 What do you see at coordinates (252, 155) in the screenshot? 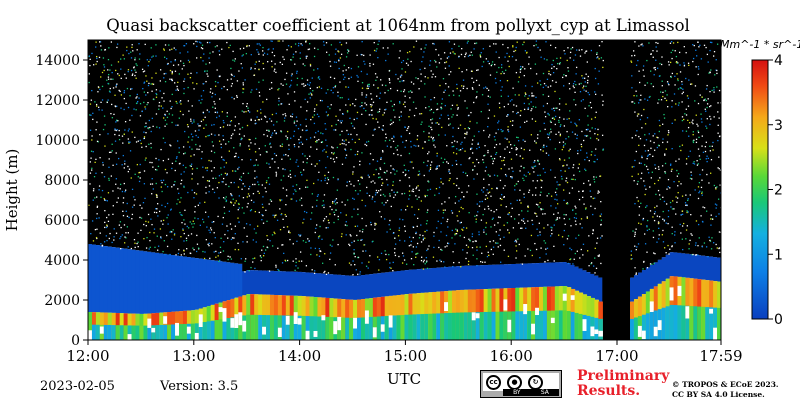
I see `background-column` at bounding box center [252, 155].